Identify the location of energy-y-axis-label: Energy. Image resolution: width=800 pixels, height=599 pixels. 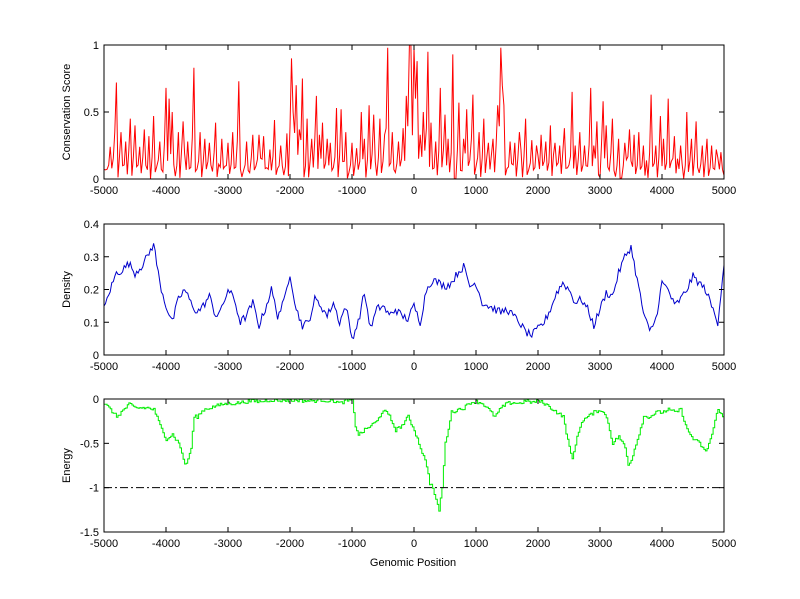
(67, 465).